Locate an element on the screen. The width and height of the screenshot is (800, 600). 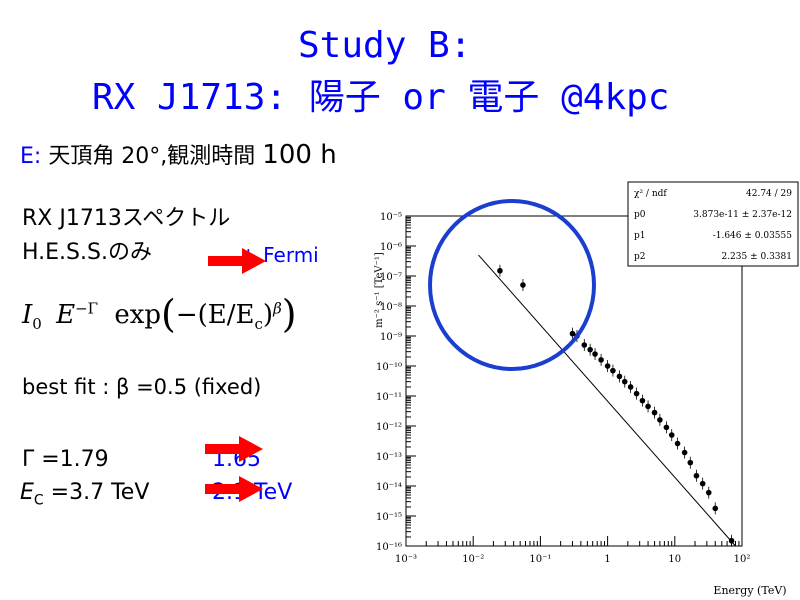
x-tick-label: 1 is located at coordinates (607, 559).